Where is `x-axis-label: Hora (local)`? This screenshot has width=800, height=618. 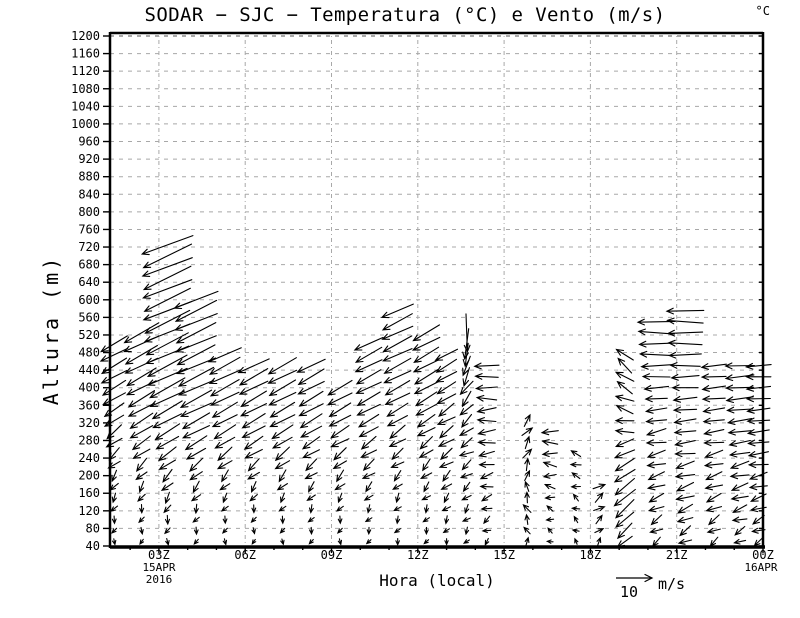 x-axis-label: Hora (local) is located at coordinates (437, 580).